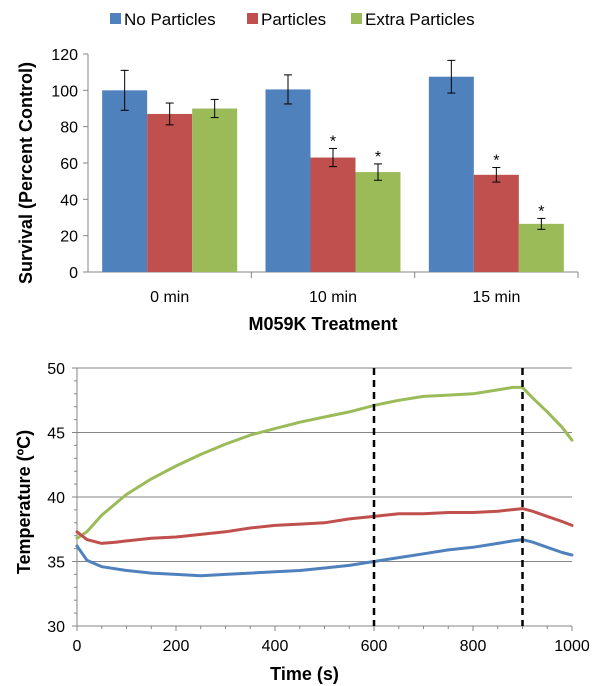 This screenshot has height=686, width=592. Describe the element at coordinates (304, 674) in the screenshot. I see `line-x-axis-title: Time (s)` at that location.